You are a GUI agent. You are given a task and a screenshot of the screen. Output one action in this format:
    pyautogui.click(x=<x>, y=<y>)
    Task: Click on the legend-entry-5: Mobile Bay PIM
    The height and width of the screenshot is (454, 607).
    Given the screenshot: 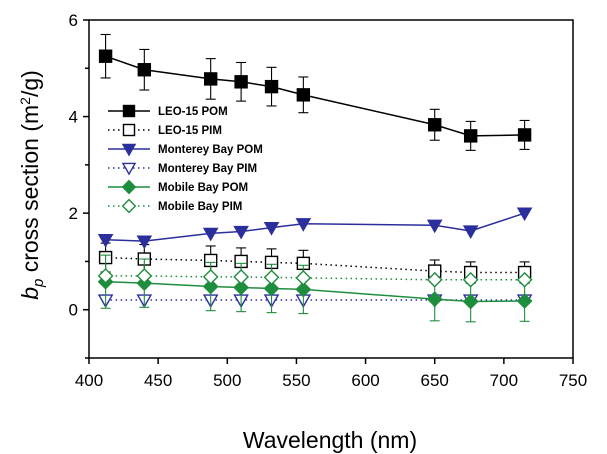 What is the action you would take?
    pyautogui.click(x=175, y=206)
    